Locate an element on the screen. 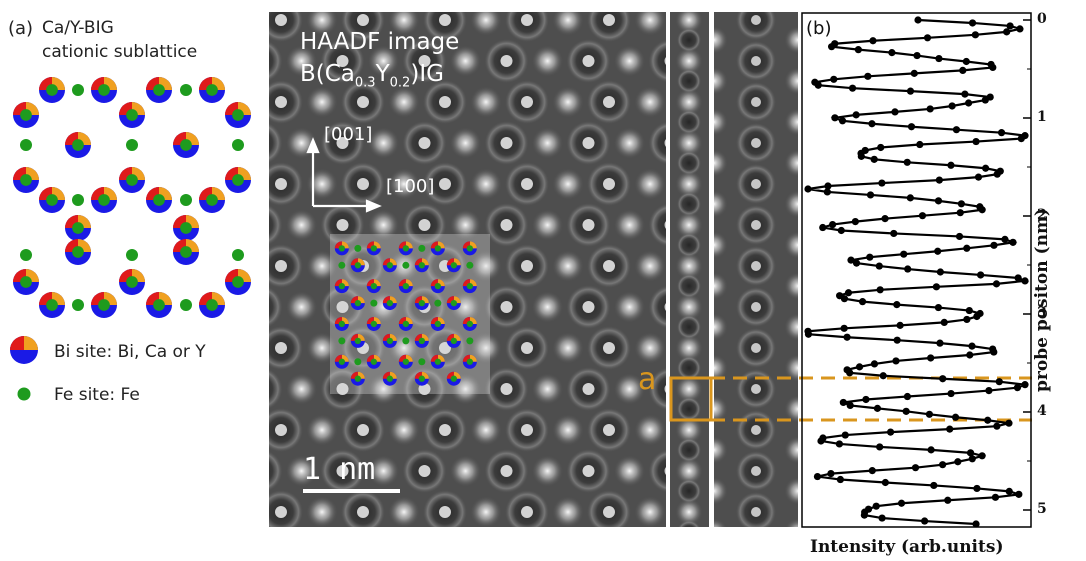 This screenshot has height=561, width=1086. direction-100-label: [100] is located at coordinates (410, 186).